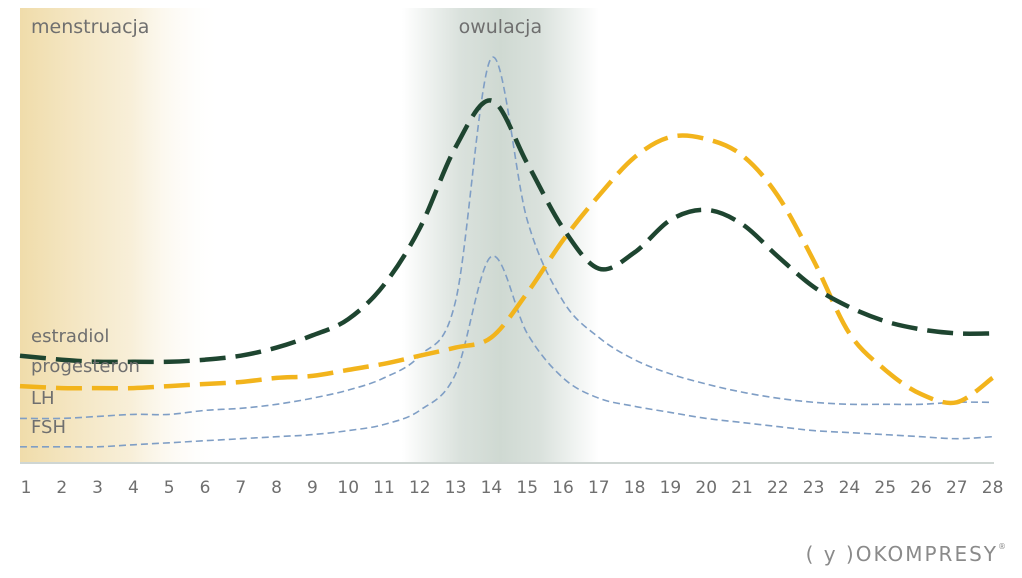  I want to click on x-tick-label: 23, so click(814, 488).